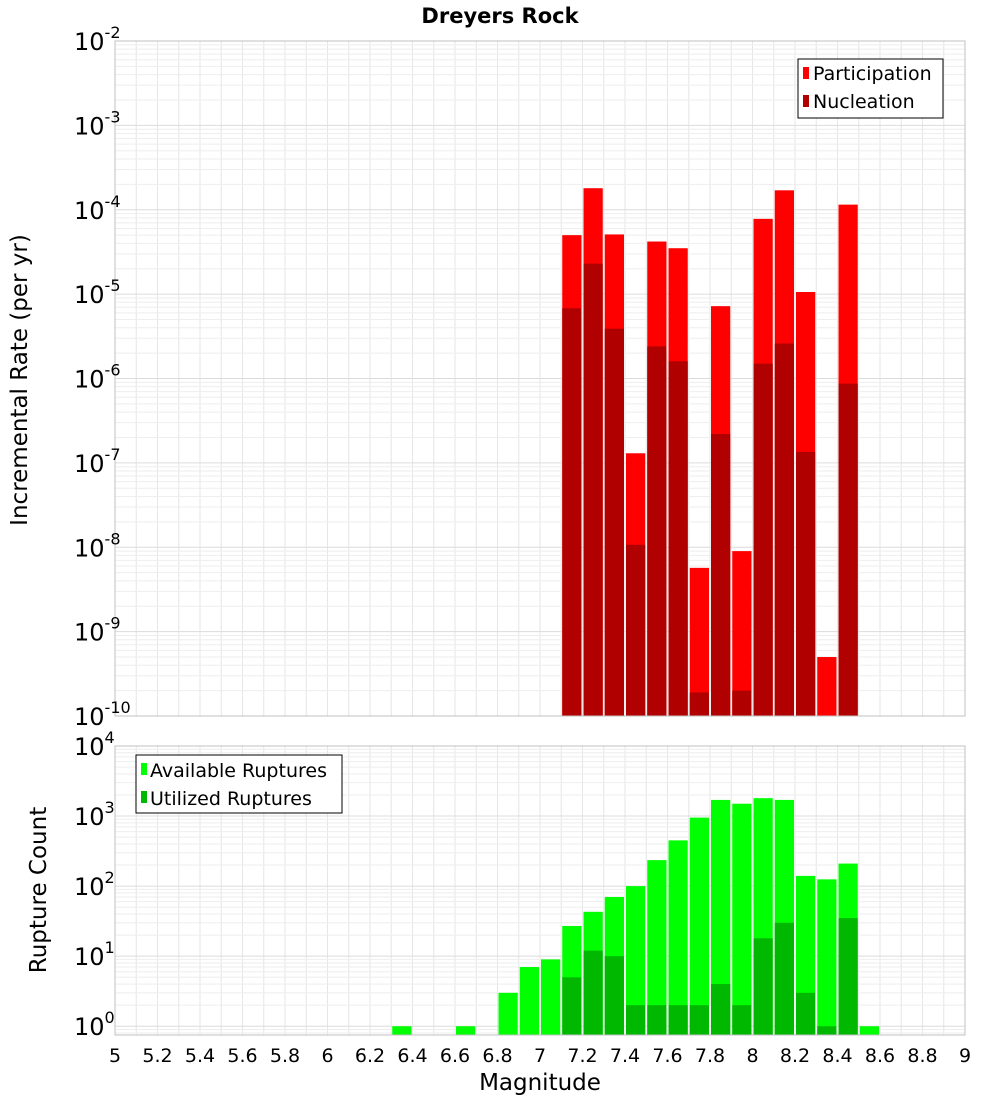  What do you see at coordinates (370, 1056) in the screenshot?
I see `magnitude-tick-label: 6.2` at bounding box center [370, 1056].